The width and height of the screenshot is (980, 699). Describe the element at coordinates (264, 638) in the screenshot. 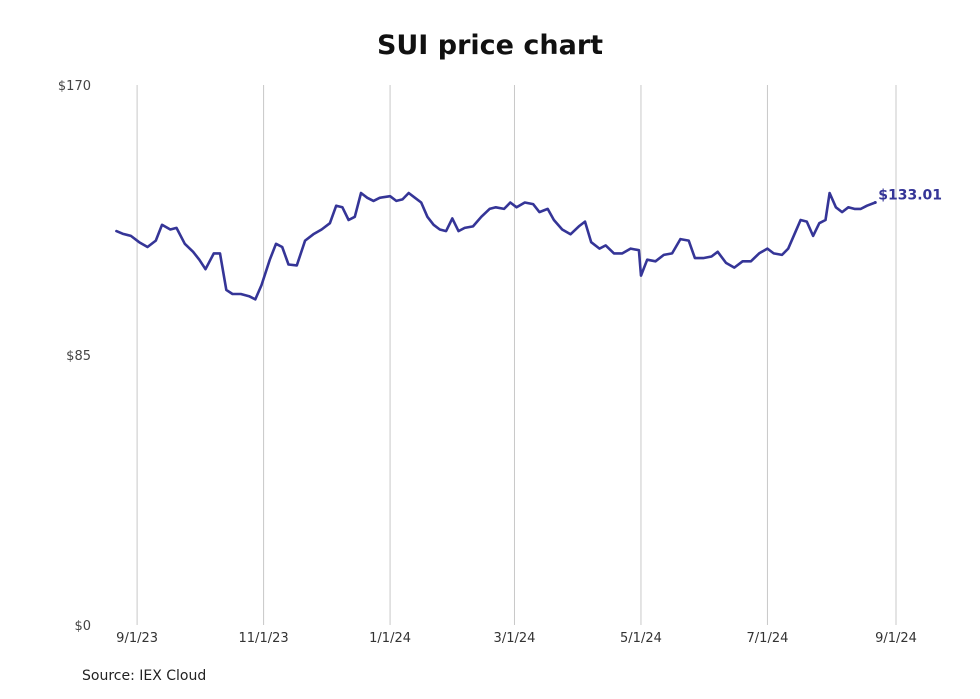

I see `x-tick-label: 11/1/23` at that location.